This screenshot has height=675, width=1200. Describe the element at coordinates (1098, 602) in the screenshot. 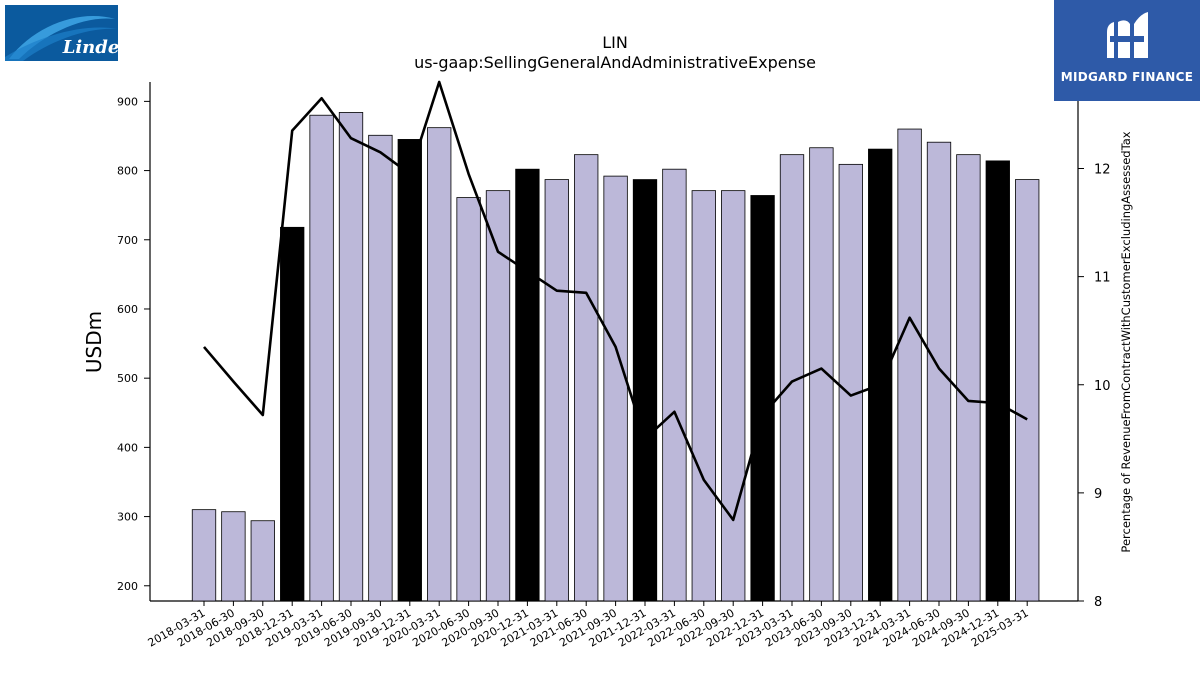

I see `right-tick-label: 8` at that location.